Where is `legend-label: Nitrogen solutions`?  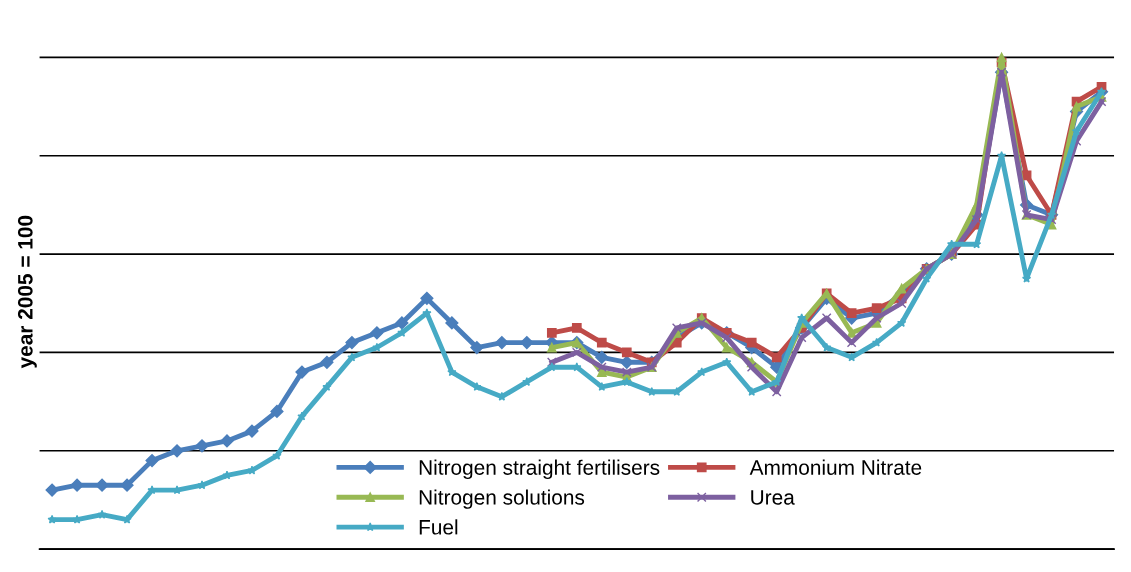 legend-label: Nitrogen solutions is located at coordinates (502, 499).